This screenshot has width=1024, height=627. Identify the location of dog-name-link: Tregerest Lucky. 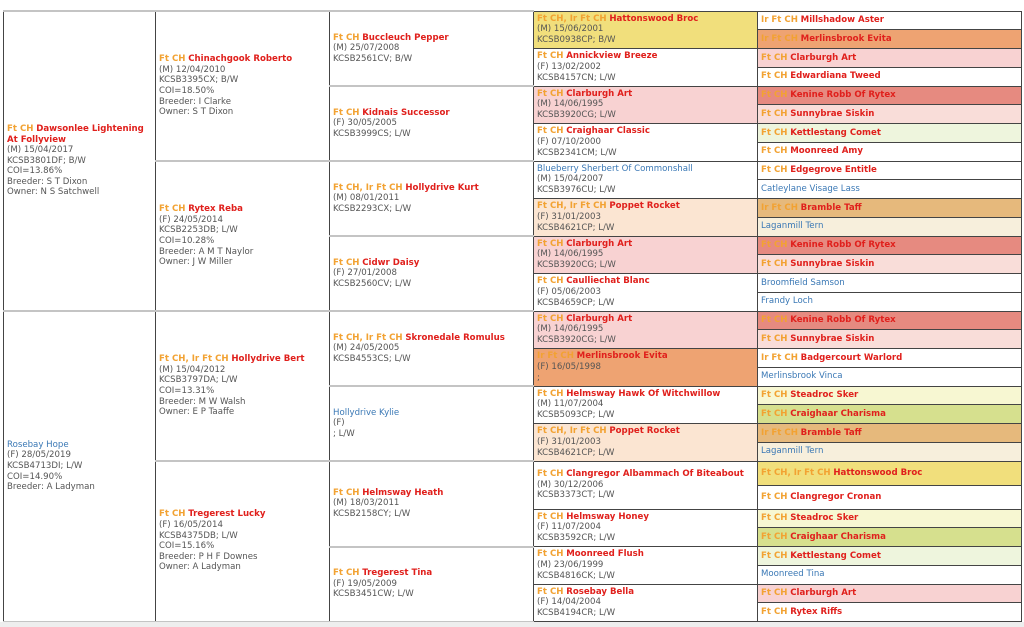
(227, 514).